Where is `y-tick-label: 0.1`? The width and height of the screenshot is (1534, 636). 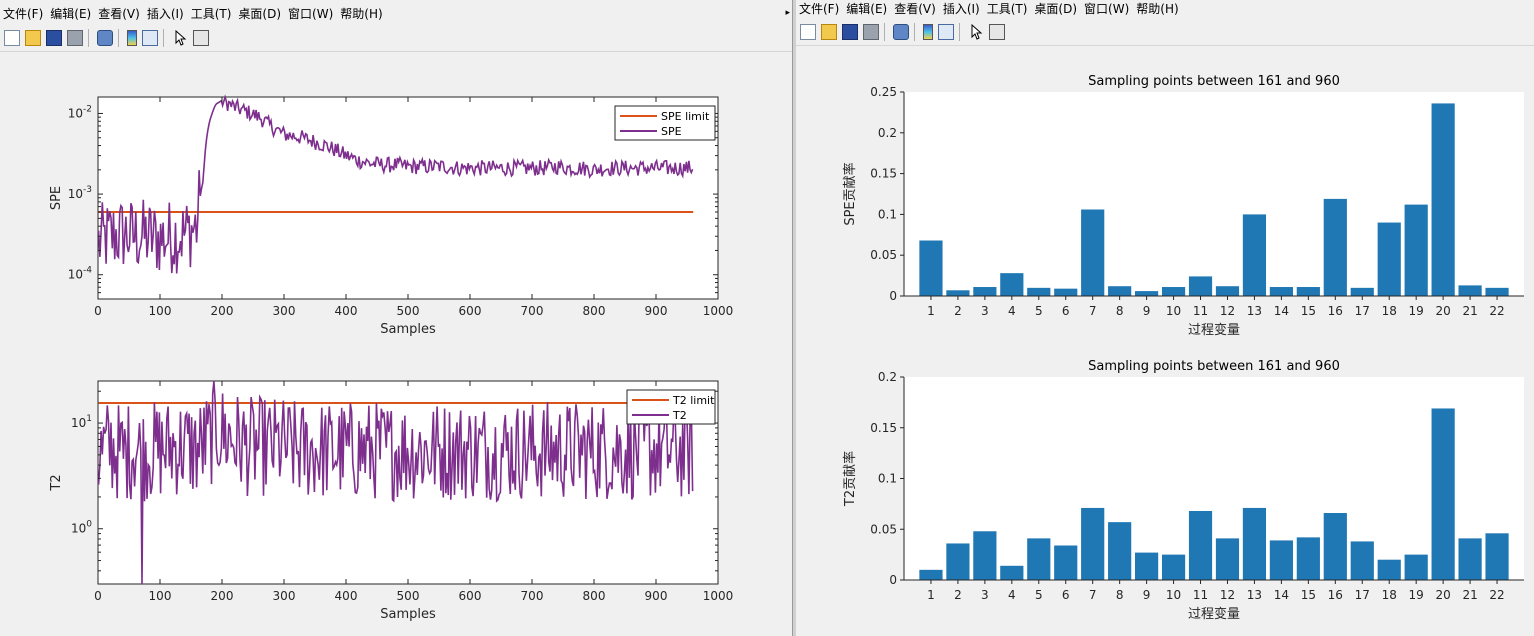 y-tick-label: 0.1 is located at coordinates (887, 214).